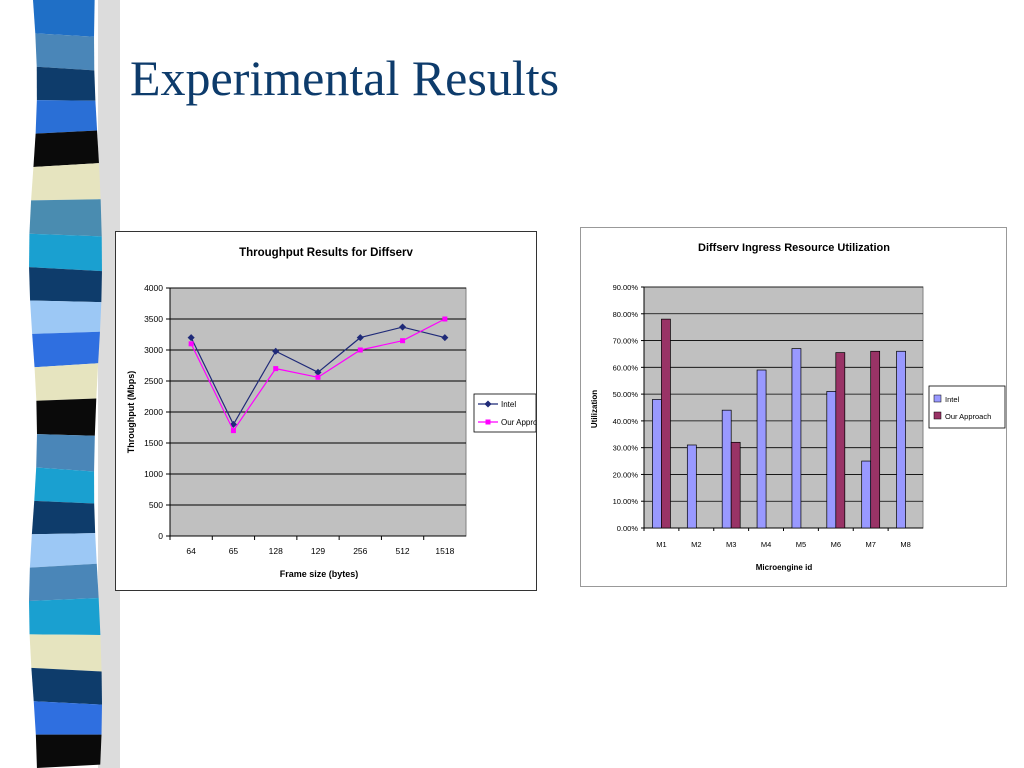 This screenshot has width=1024, height=768. Describe the element at coordinates (626, 341) in the screenshot. I see `y-tick-label: 70.00%` at that location.